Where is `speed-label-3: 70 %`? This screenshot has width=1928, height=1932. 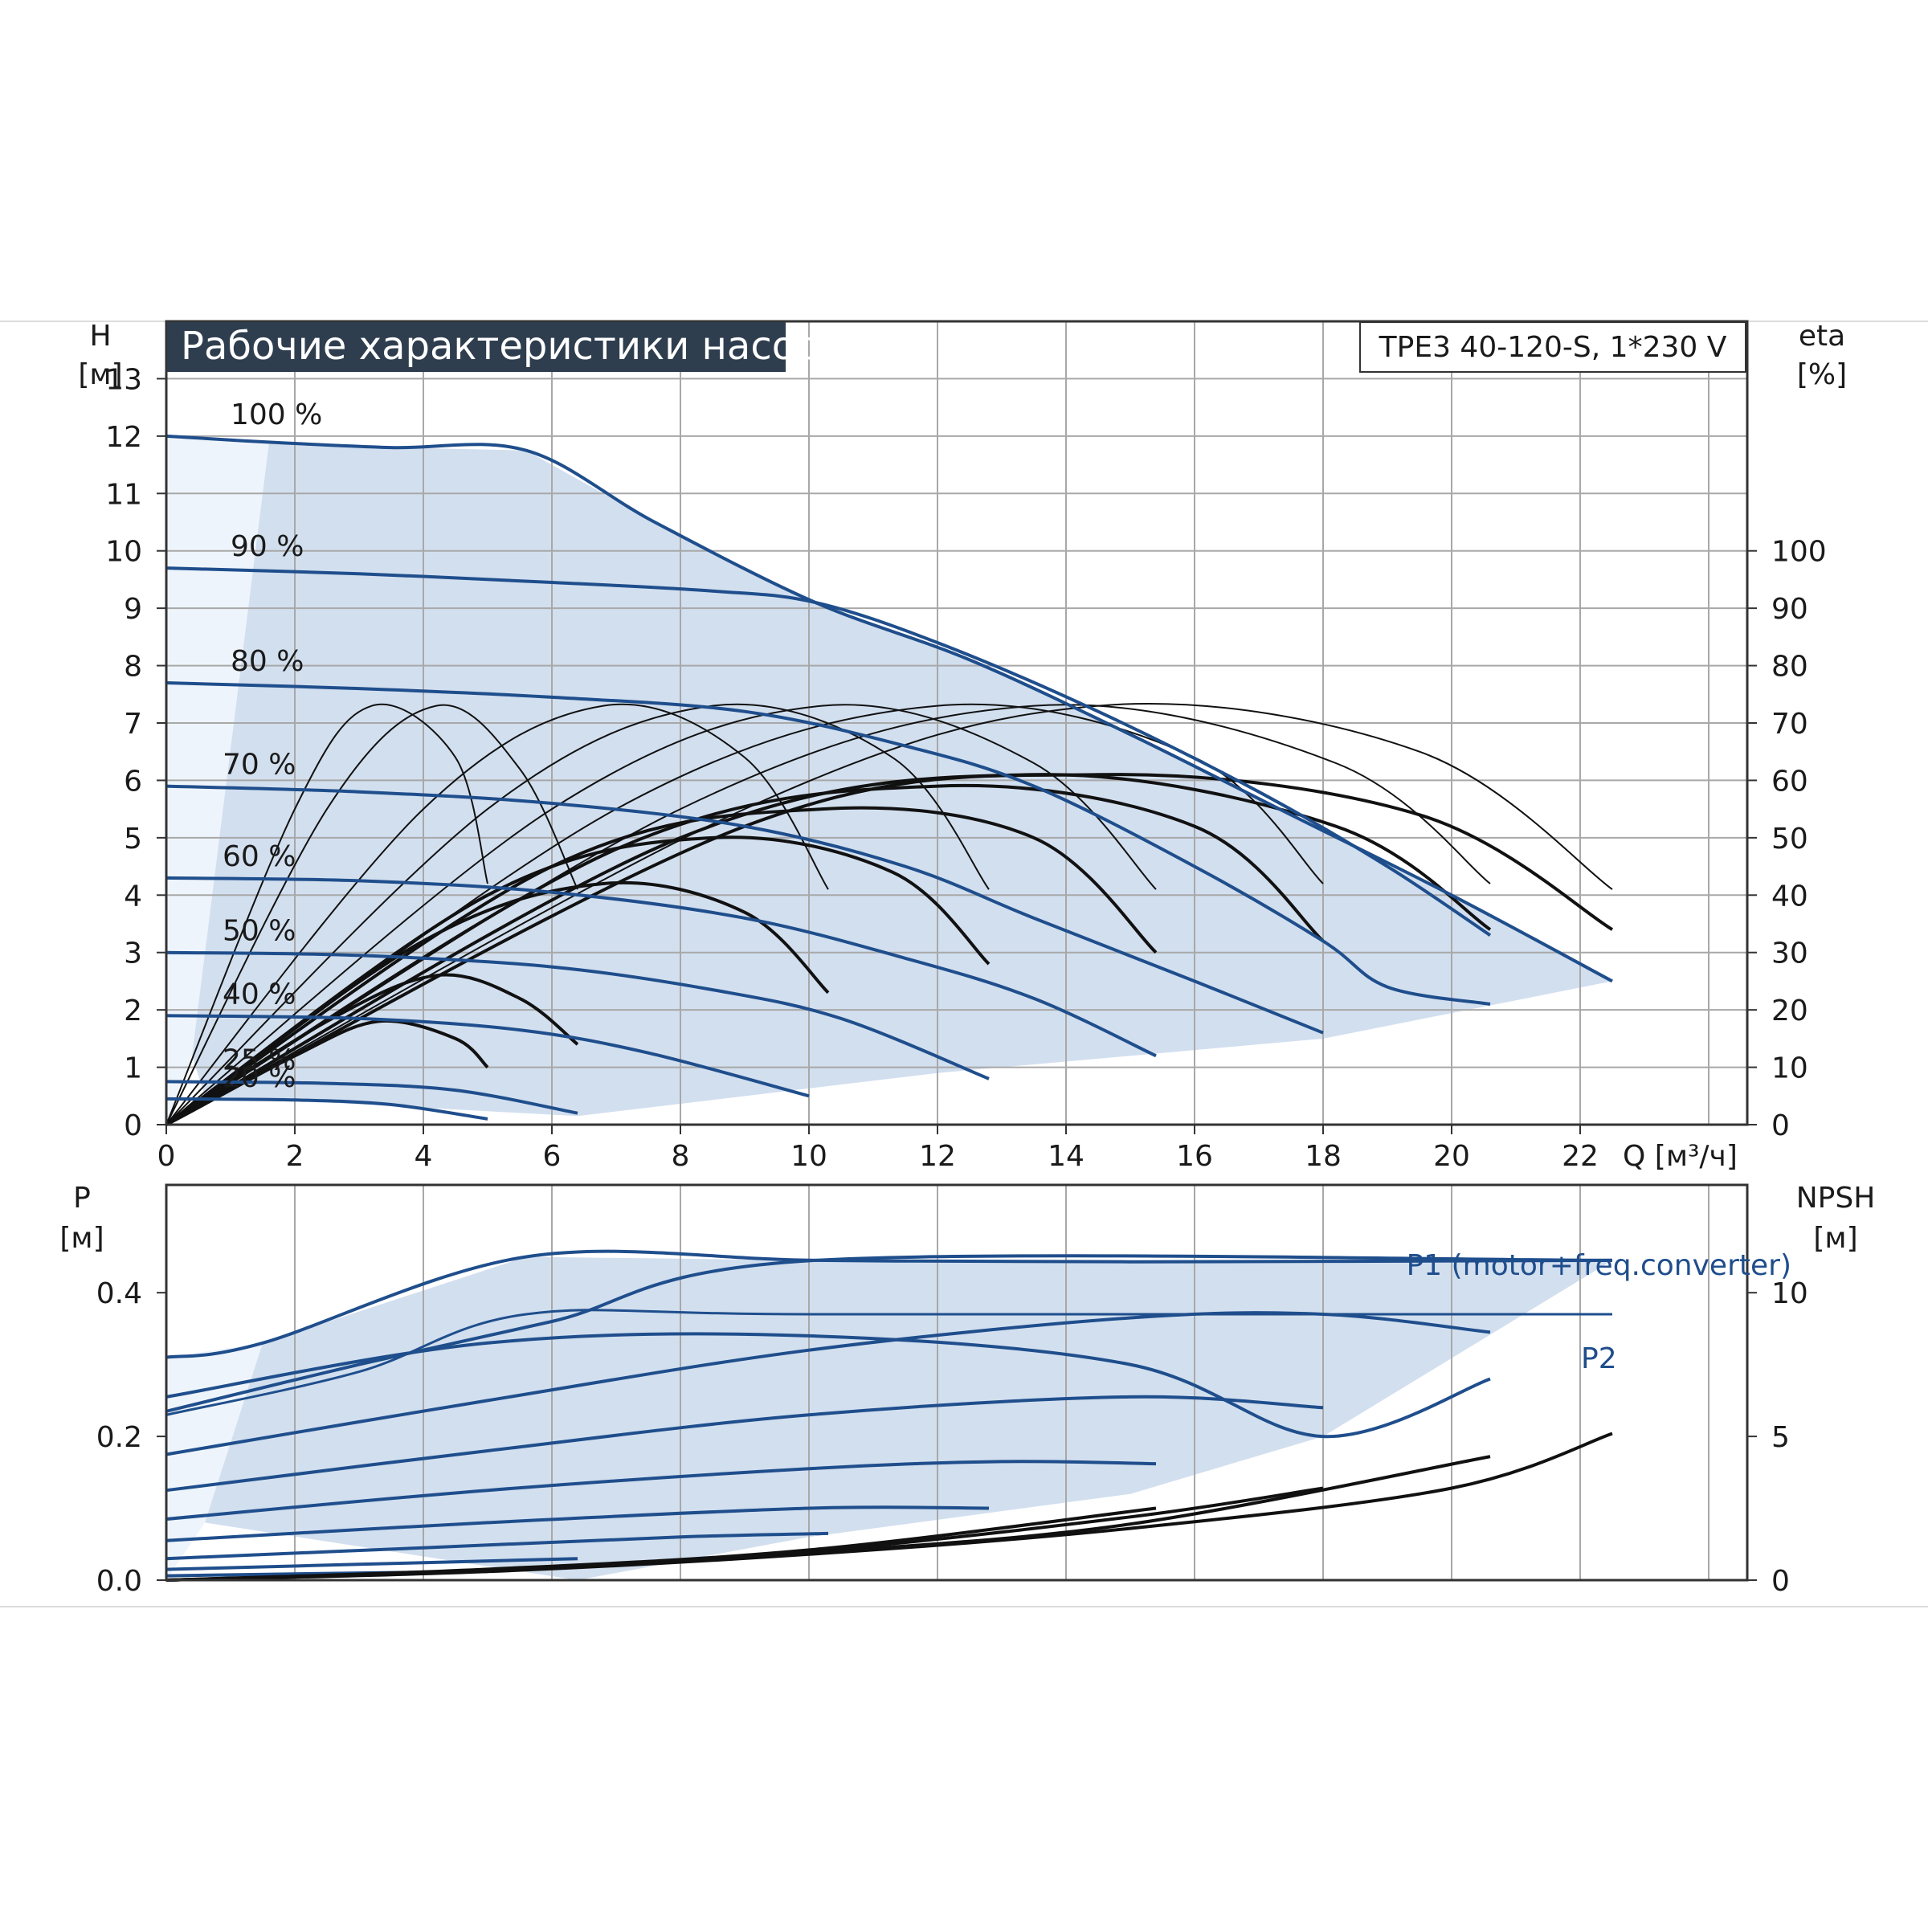
speed-label-3: 70 % is located at coordinates (259, 765).